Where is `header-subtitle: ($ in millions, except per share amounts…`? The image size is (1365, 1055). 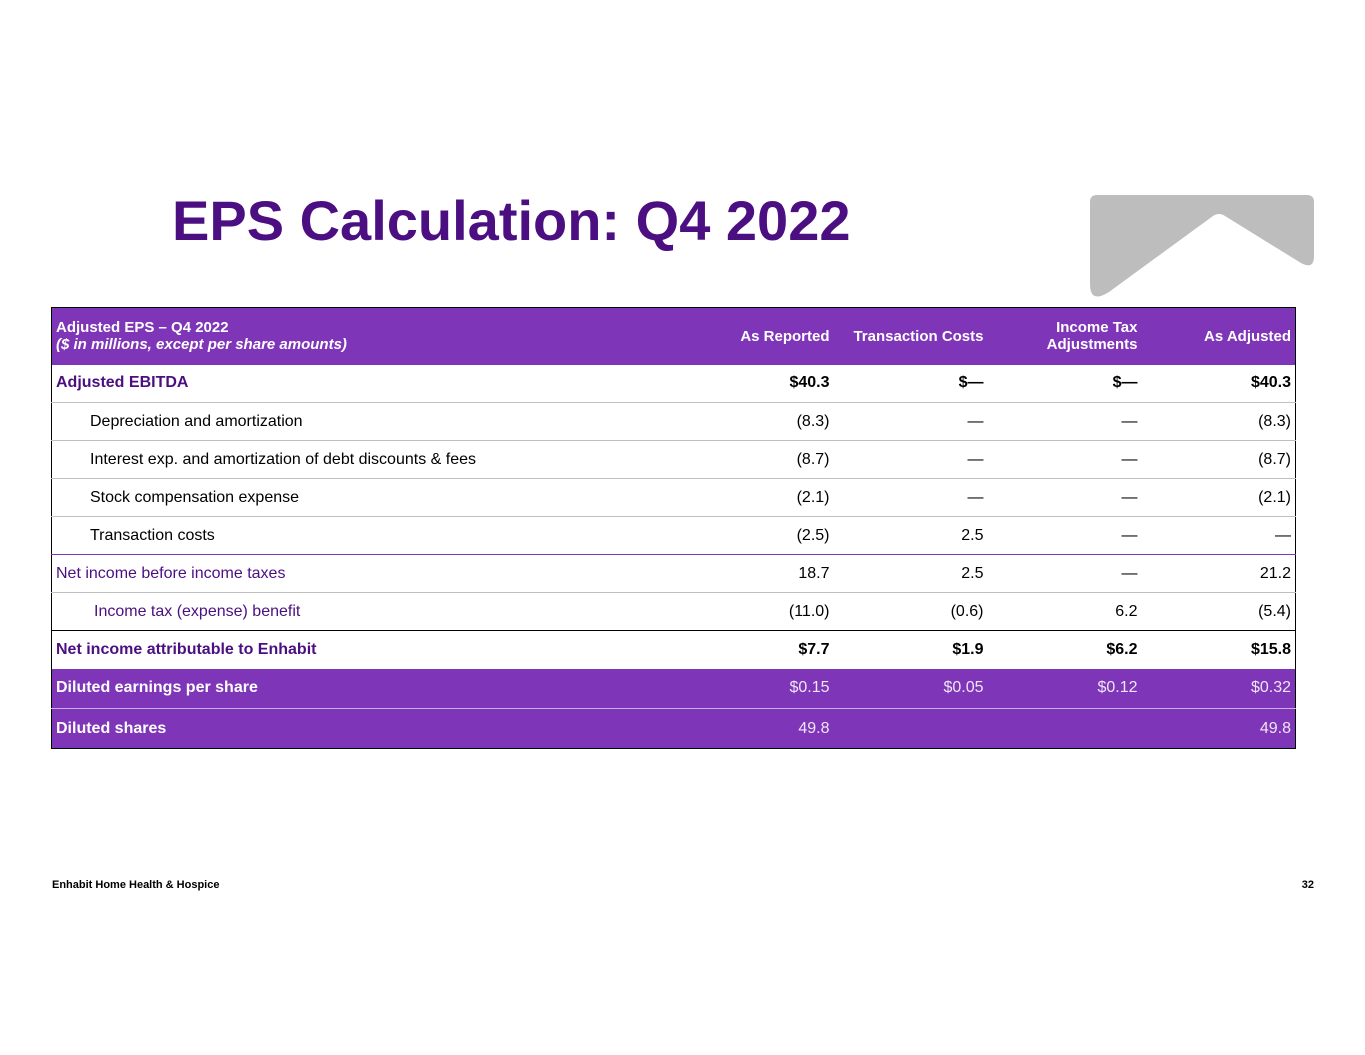
header-subtitle: ($ in millions, except per share amounts… is located at coordinates (201, 345).